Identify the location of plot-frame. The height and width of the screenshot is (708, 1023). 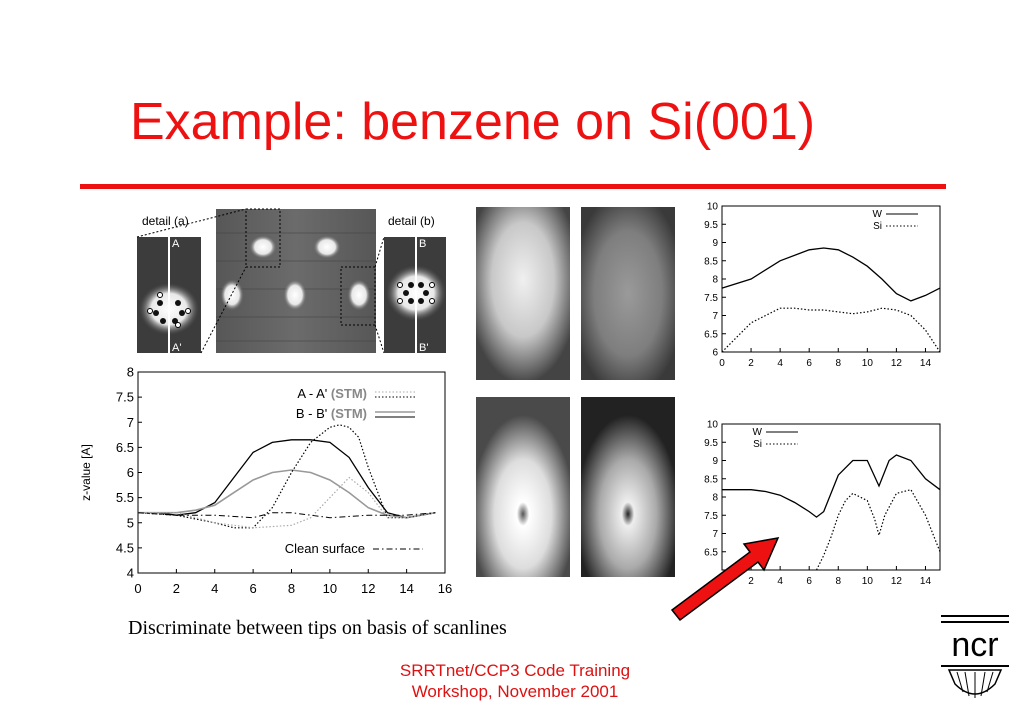
(831, 279).